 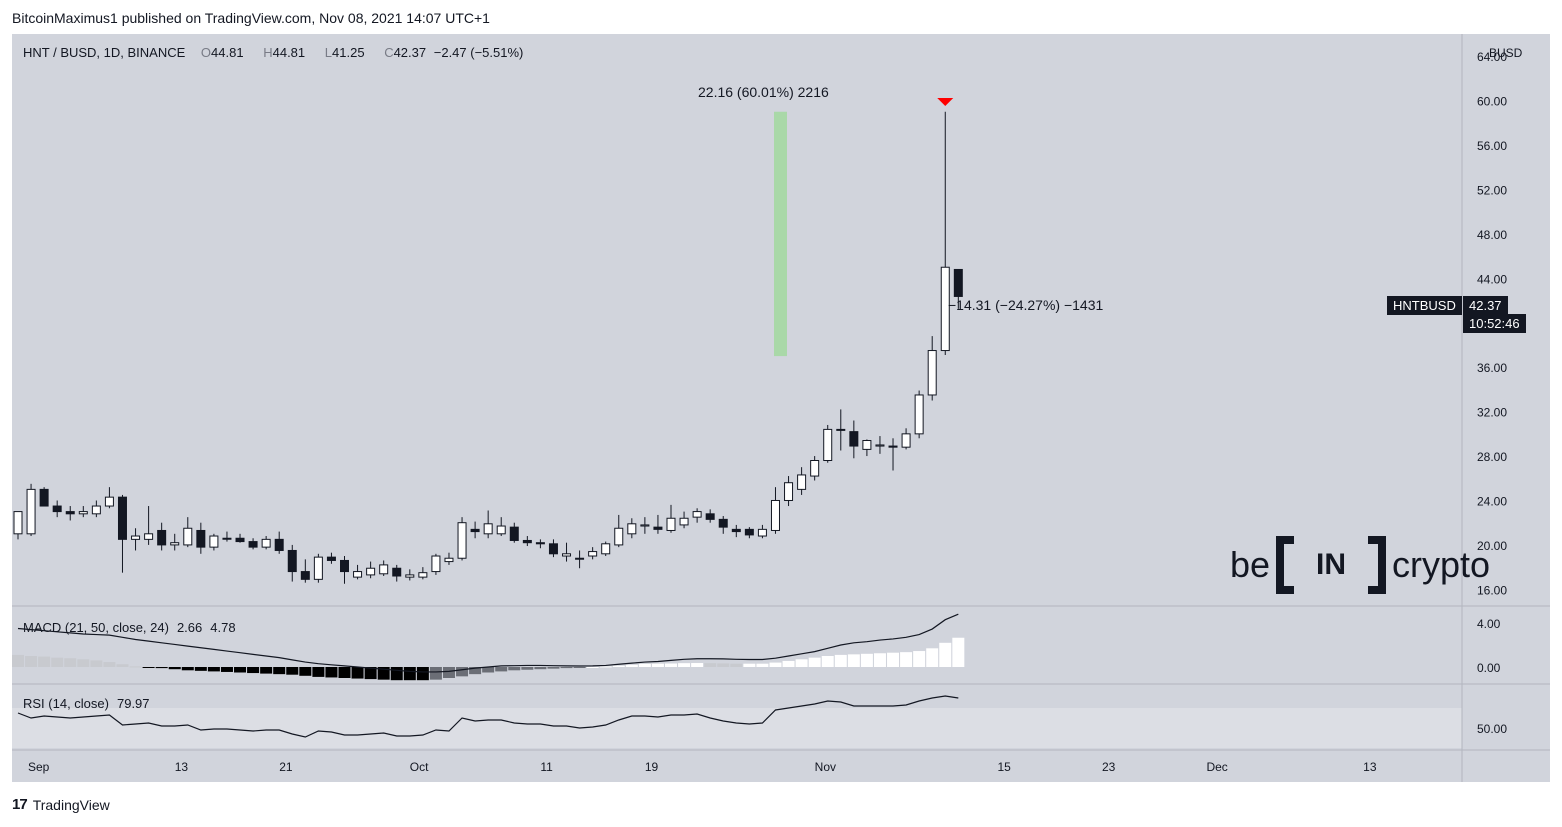 What do you see at coordinates (61, 804) in the screenshot?
I see `footer: 17 TradingView` at bounding box center [61, 804].